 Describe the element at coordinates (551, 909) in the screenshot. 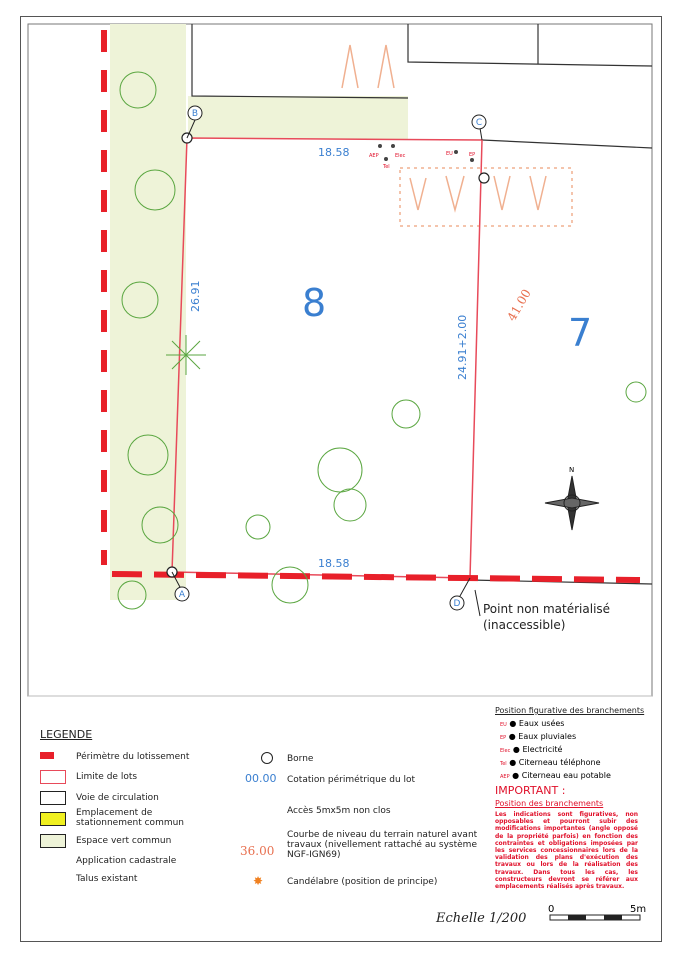

I see `scale-start: 0` at that location.